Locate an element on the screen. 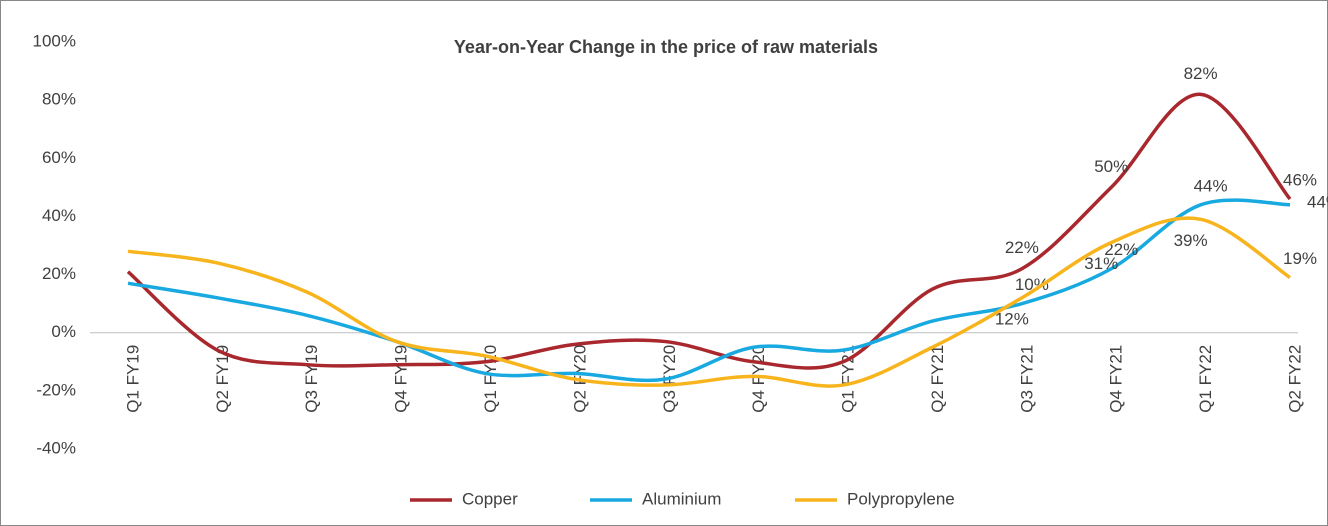  data-label: 50% is located at coordinates (1111, 166).